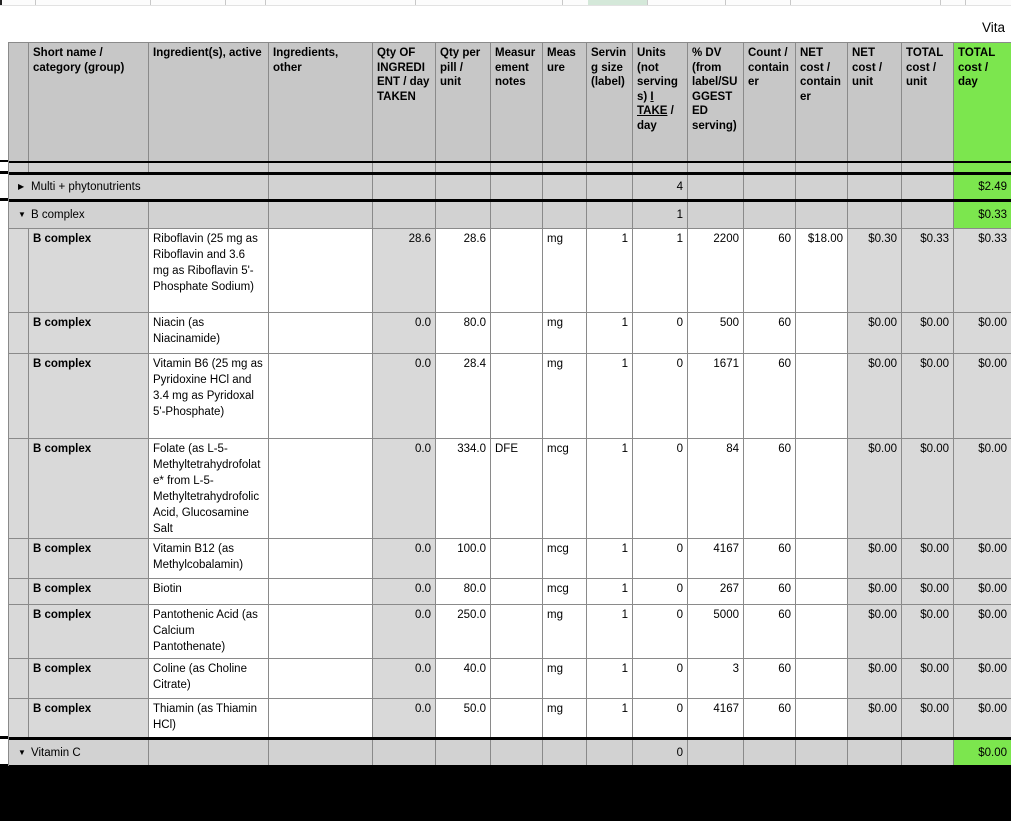  I want to click on cell-qty-per-unit: 50.0, so click(463, 718).